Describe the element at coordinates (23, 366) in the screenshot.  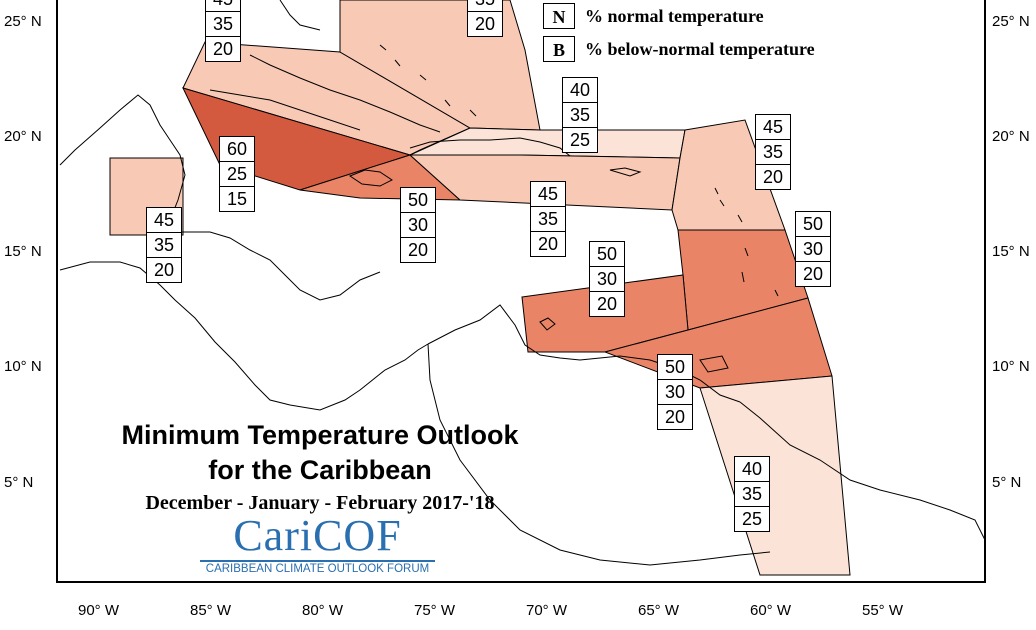
I see `lat-label-10-left: 10° N` at that location.